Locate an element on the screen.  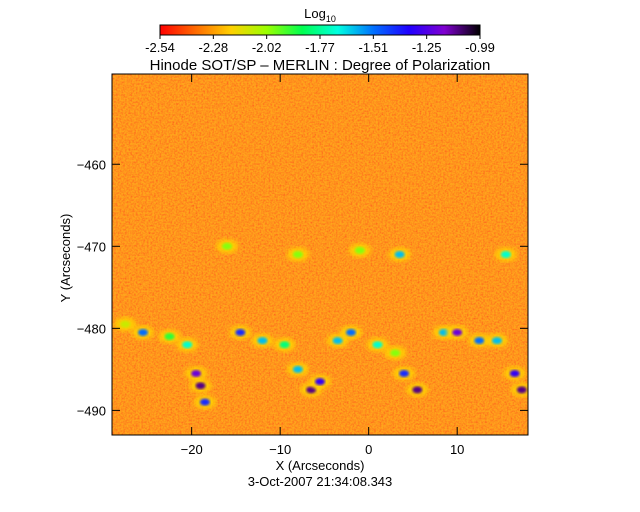
colorbar-tick-label: -2.02 is located at coordinates (267, 47).